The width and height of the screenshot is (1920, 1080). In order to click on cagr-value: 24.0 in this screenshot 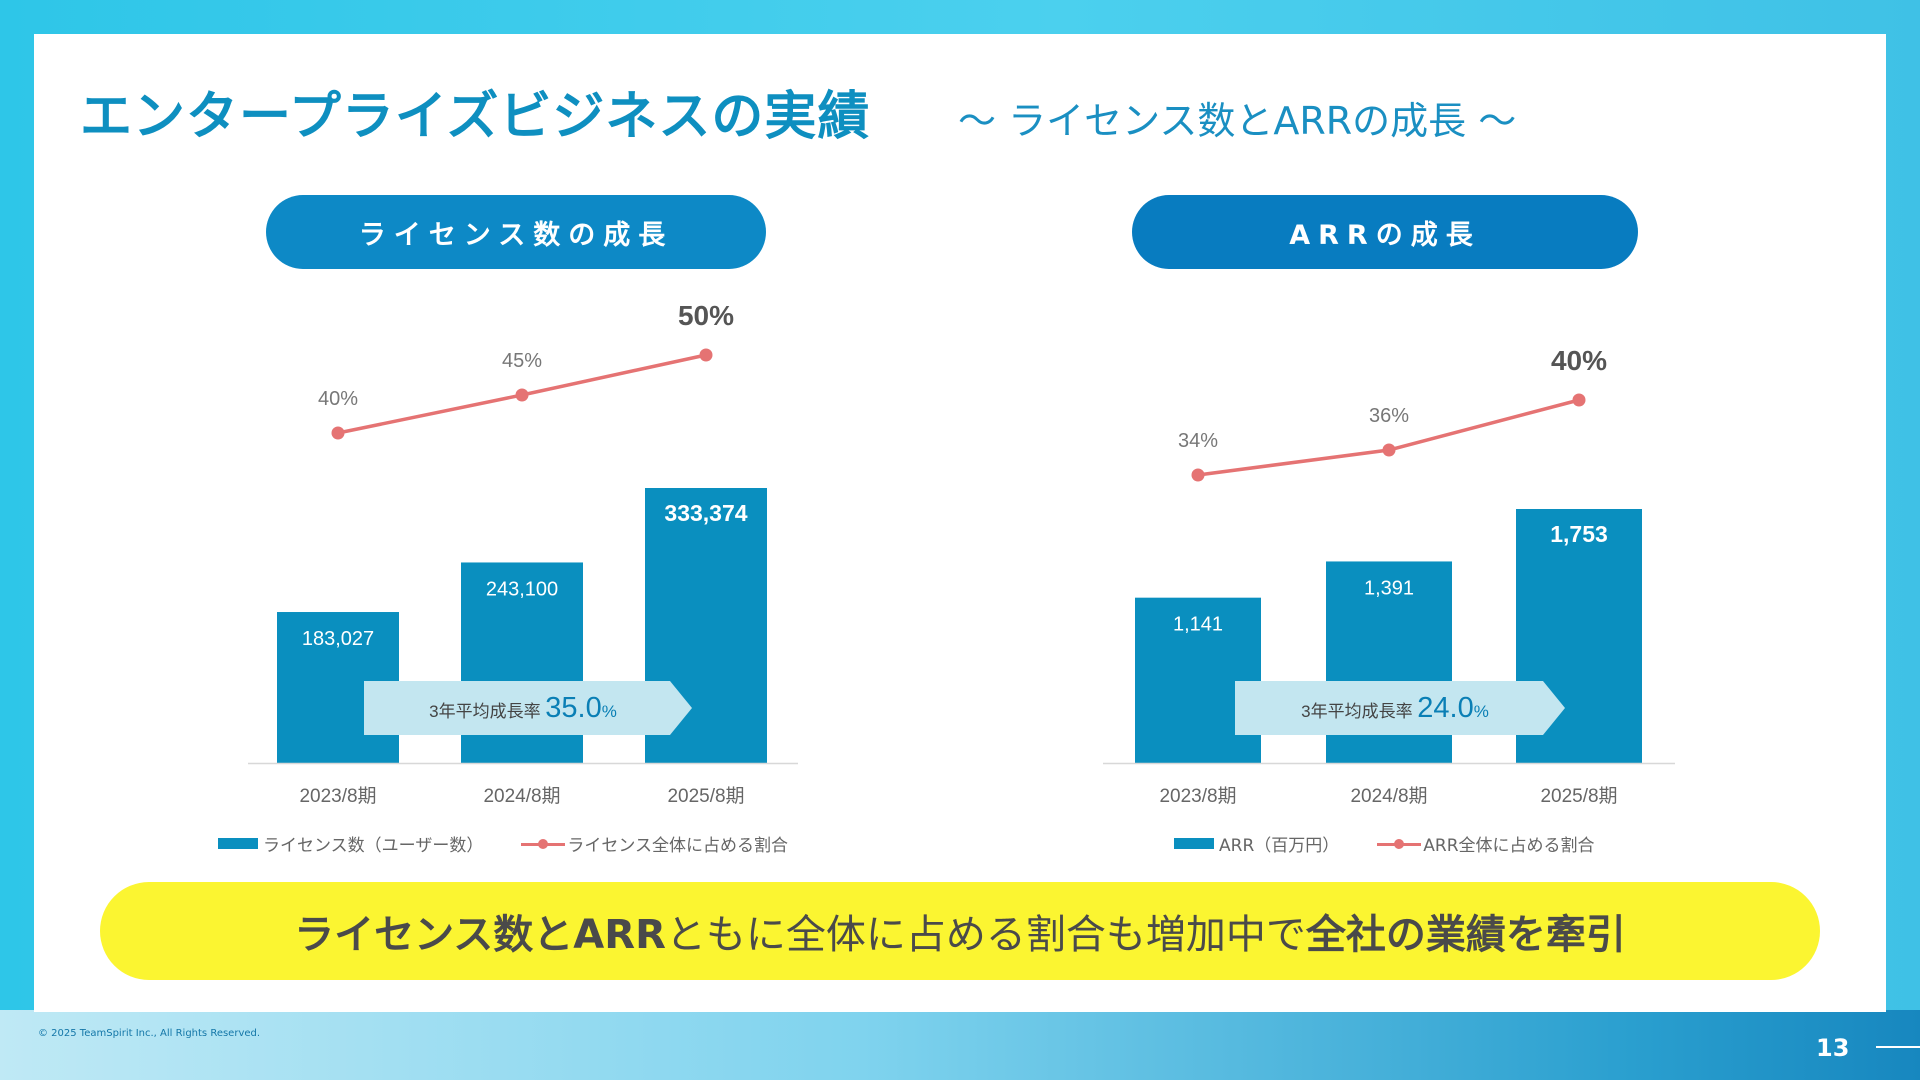, I will do `click(1445, 708)`.